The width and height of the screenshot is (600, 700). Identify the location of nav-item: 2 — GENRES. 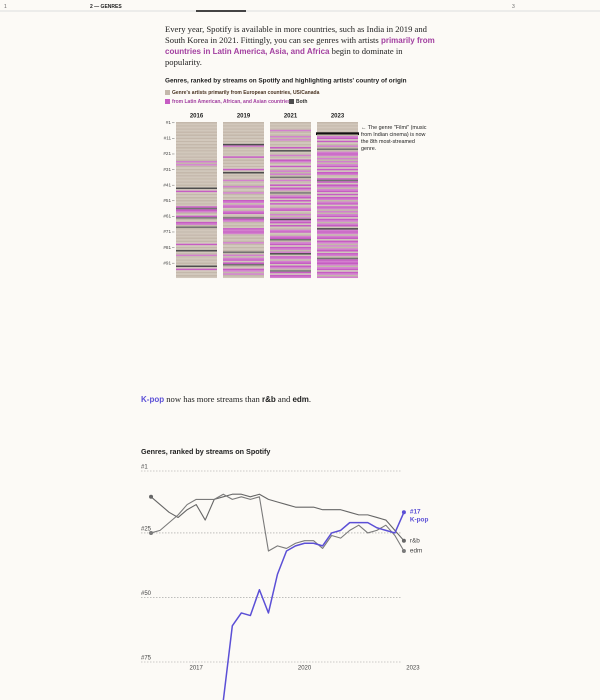
(106, 7).